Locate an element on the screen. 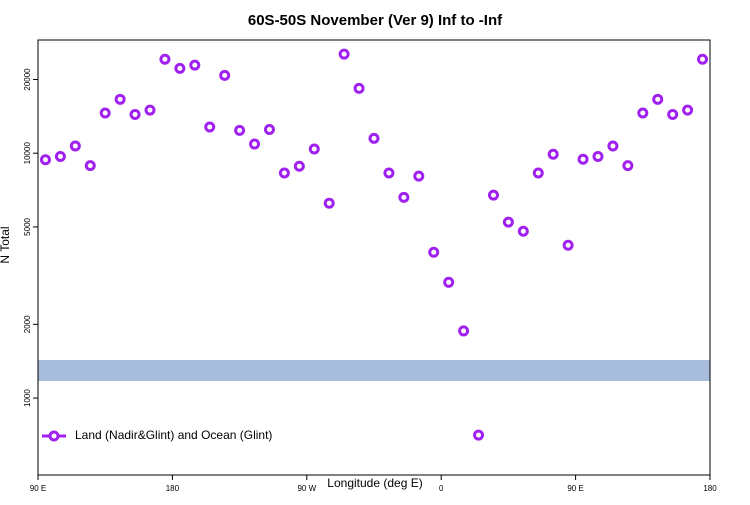 The height and width of the screenshot is (505, 750). y-tick-label: 10000 is located at coordinates (27, 153).